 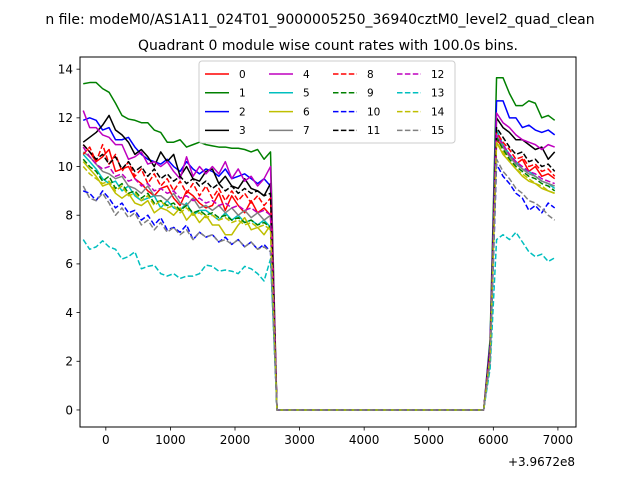 What do you see at coordinates (541, 462) in the screenshot?
I see `x-offset-label: +3.9672e8` at bounding box center [541, 462].